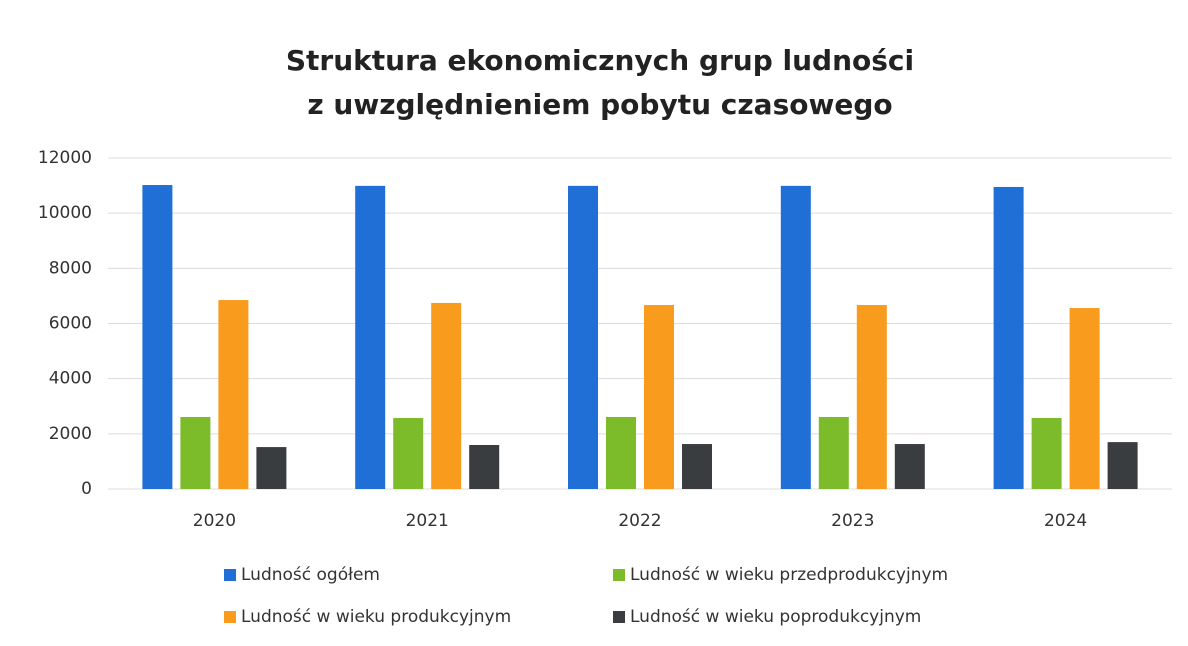 The height and width of the screenshot is (646, 1188). Describe the element at coordinates (310, 575) in the screenshot. I see `legend-label: Ludność ogółem` at that location.